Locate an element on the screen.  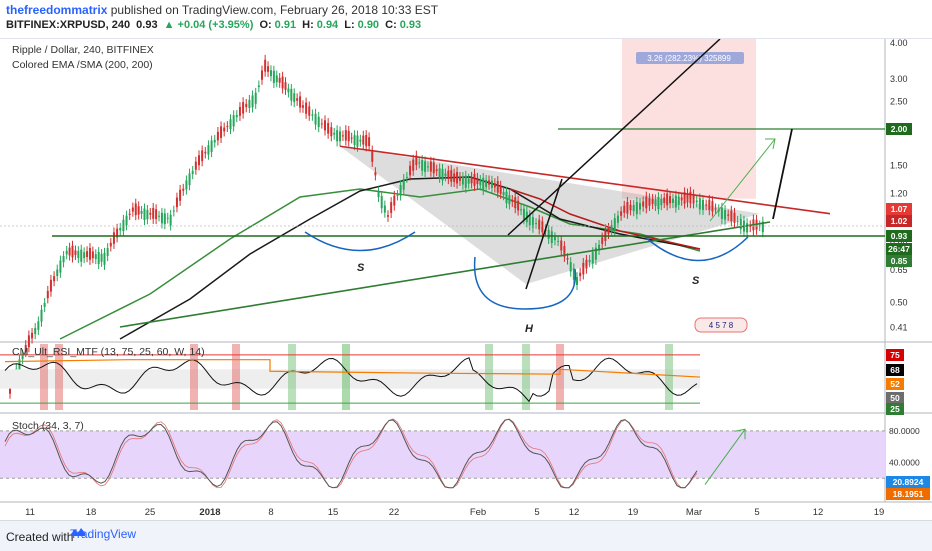
projection-arrow-head is located at coordinates (770, 144).